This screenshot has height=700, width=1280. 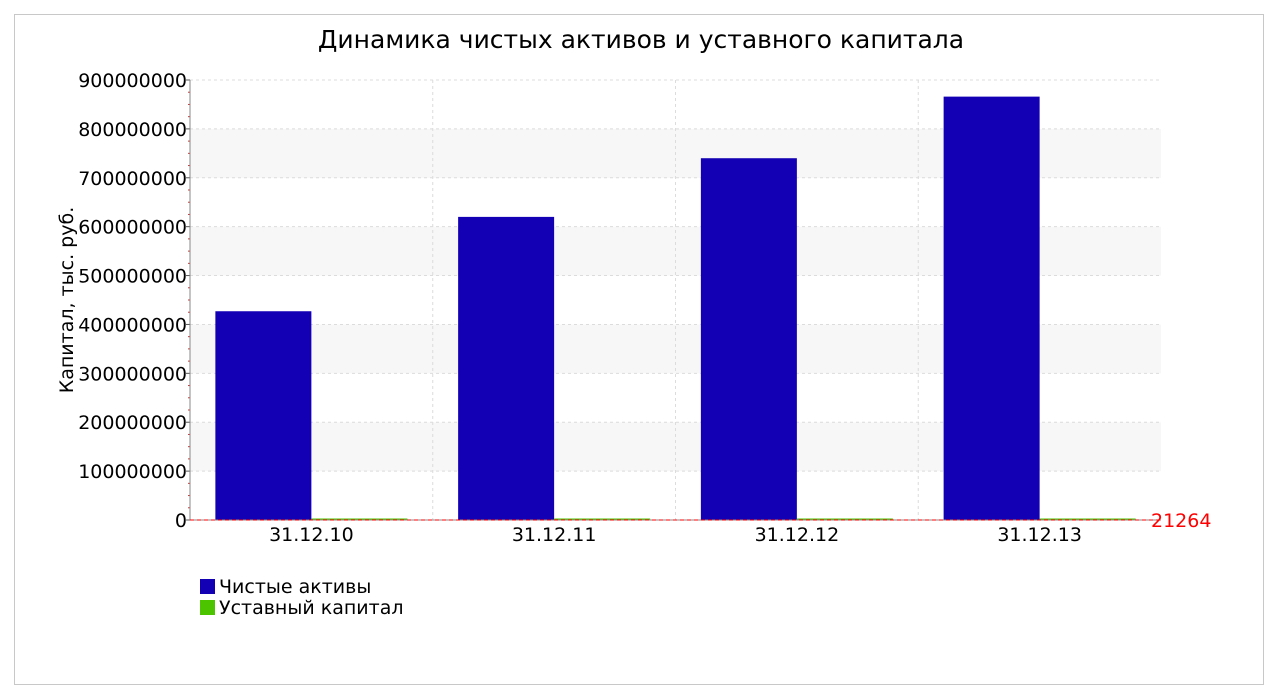 What do you see at coordinates (132, 472) in the screenshot?
I see `y-tick-label: 100000000` at bounding box center [132, 472].